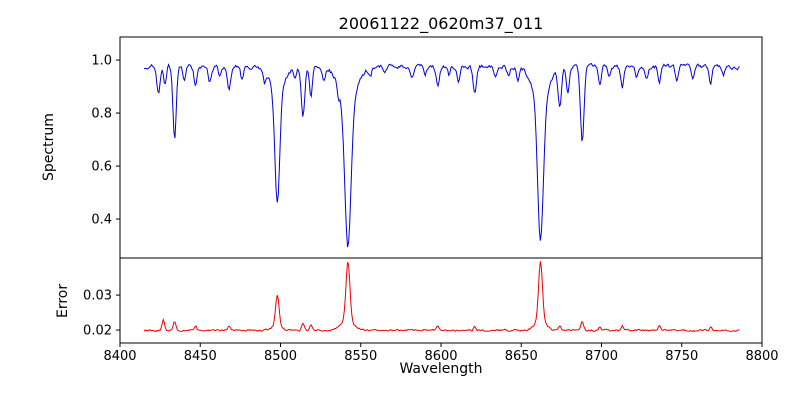 The height and width of the screenshot is (400, 800). What do you see at coordinates (601, 356) in the screenshot?
I see `x-tick-label: 8700` at bounding box center [601, 356].